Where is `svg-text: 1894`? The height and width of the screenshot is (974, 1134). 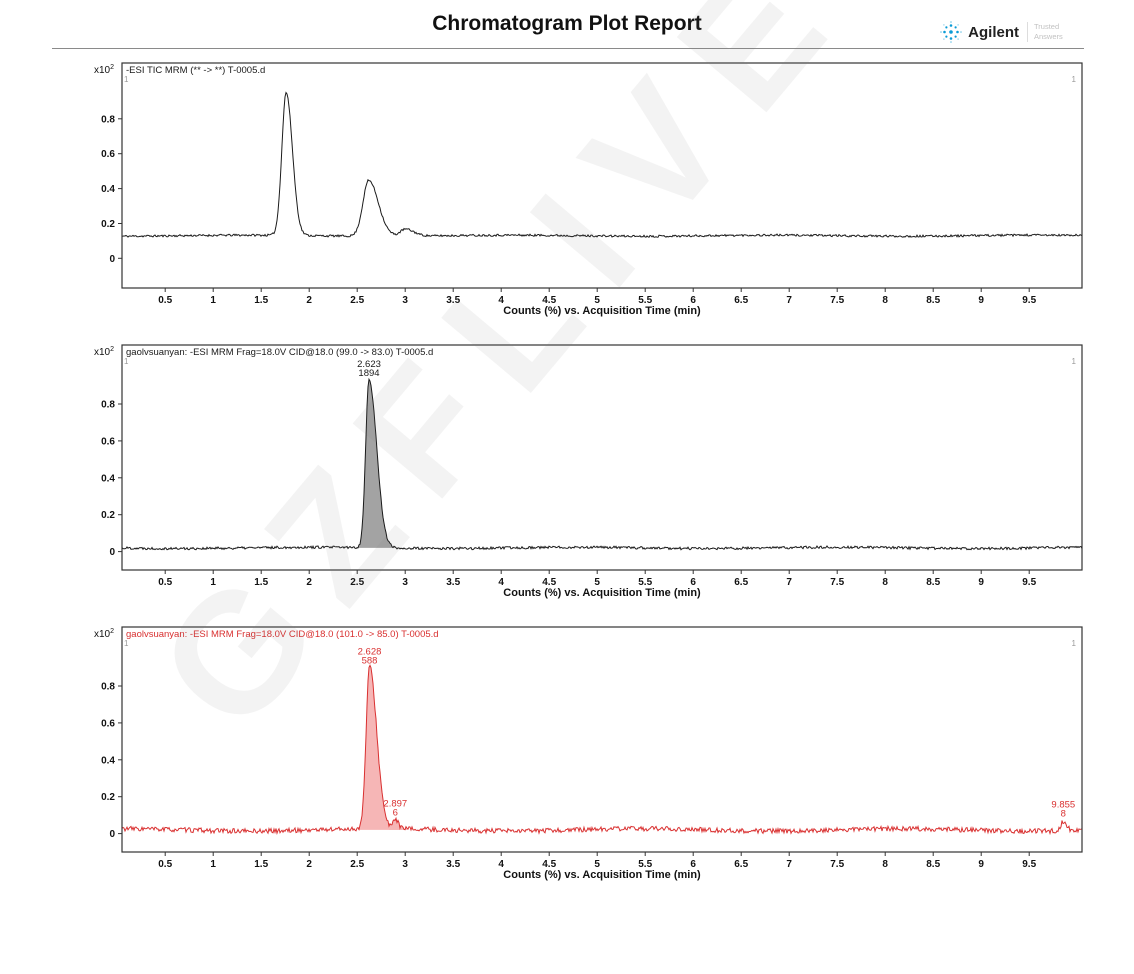 svg-text: 1894 is located at coordinates (368, 373).